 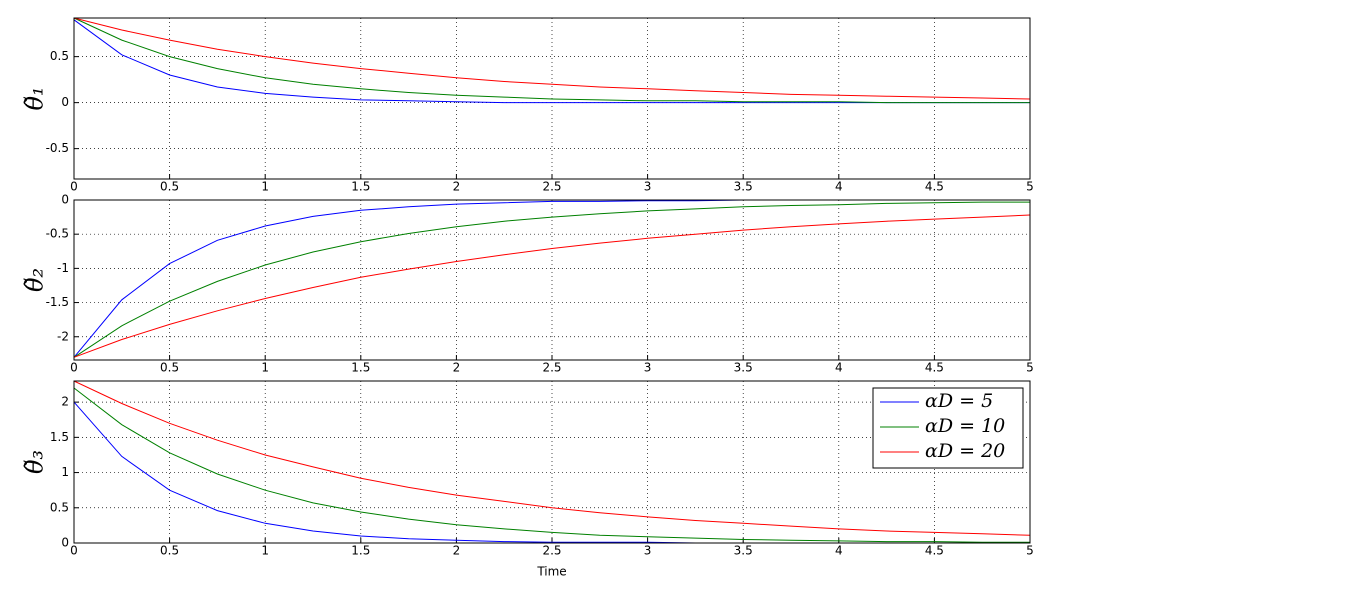 I want to click on legend: αD = 5 αD = 10 αD = 20, so click(x=948, y=428).